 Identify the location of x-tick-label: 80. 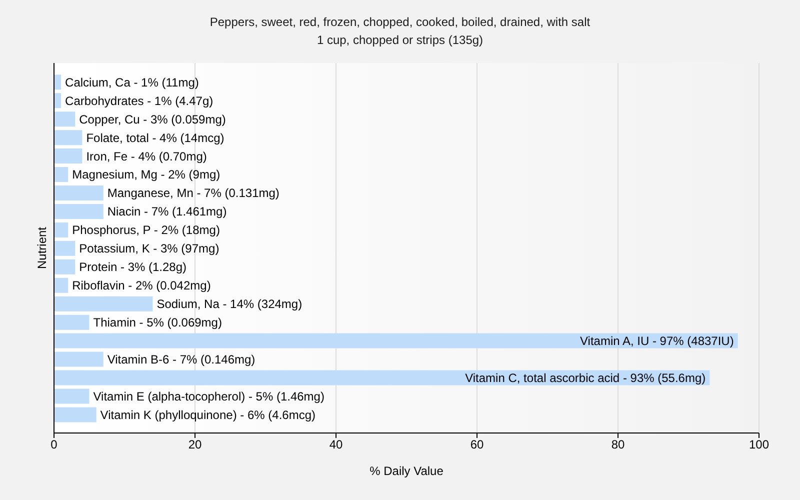
(618, 445).